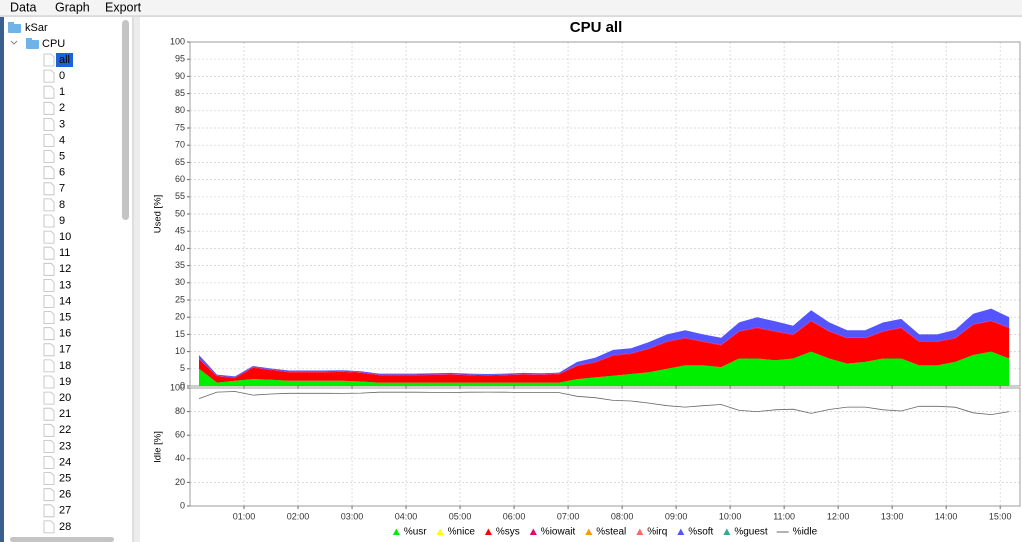 Image resolution: width=1022 pixels, height=542 pixels. What do you see at coordinates (676, 516) in the screenshot?
I see `x-tick-label: 09:00` at bounding box center [676, 516].